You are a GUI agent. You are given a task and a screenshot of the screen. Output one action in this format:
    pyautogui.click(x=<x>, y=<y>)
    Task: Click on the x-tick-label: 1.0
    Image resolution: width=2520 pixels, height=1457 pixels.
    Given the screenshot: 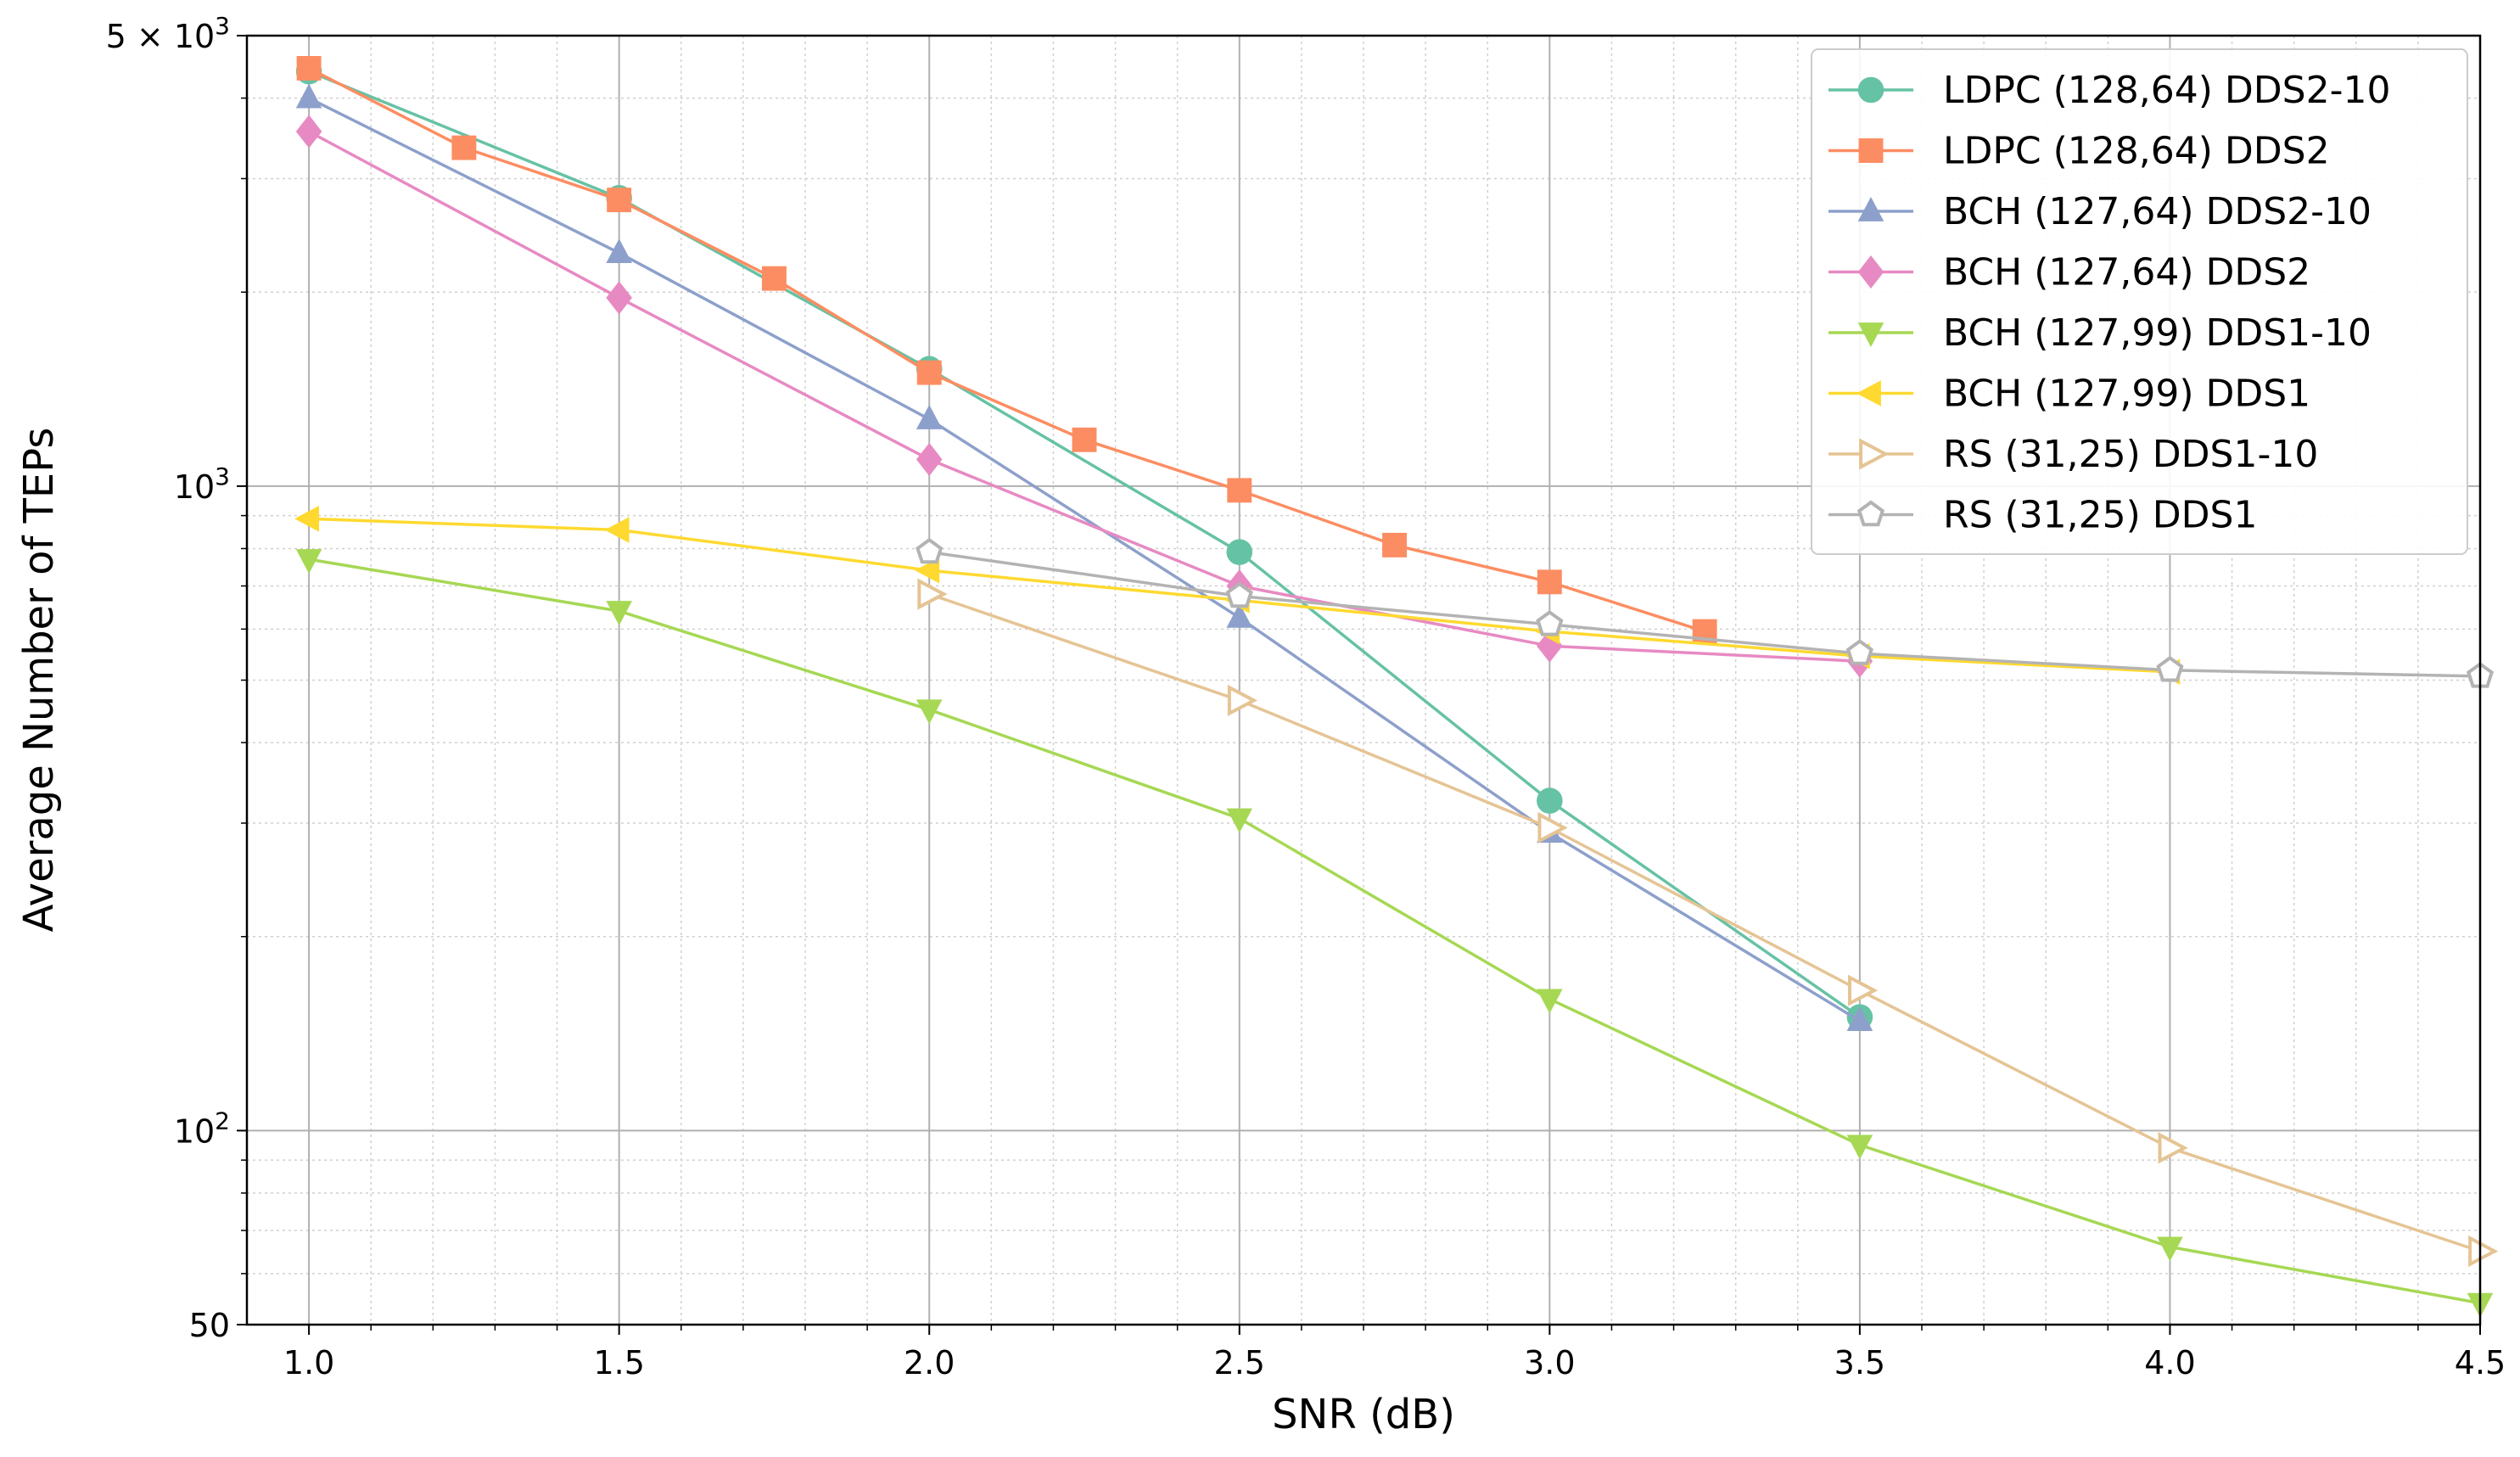 What is the action you would take?
    pyautogui.click(x=308, y=1362)
    